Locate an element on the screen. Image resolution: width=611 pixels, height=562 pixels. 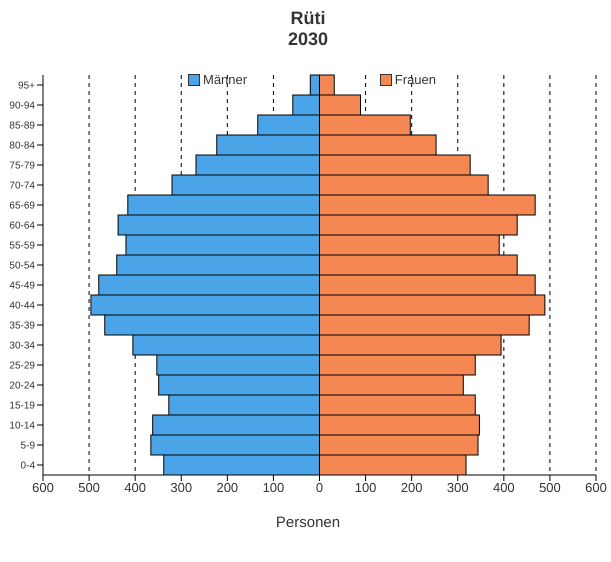
y-tick-label: 65-69 is located at coordinates (22, 206).